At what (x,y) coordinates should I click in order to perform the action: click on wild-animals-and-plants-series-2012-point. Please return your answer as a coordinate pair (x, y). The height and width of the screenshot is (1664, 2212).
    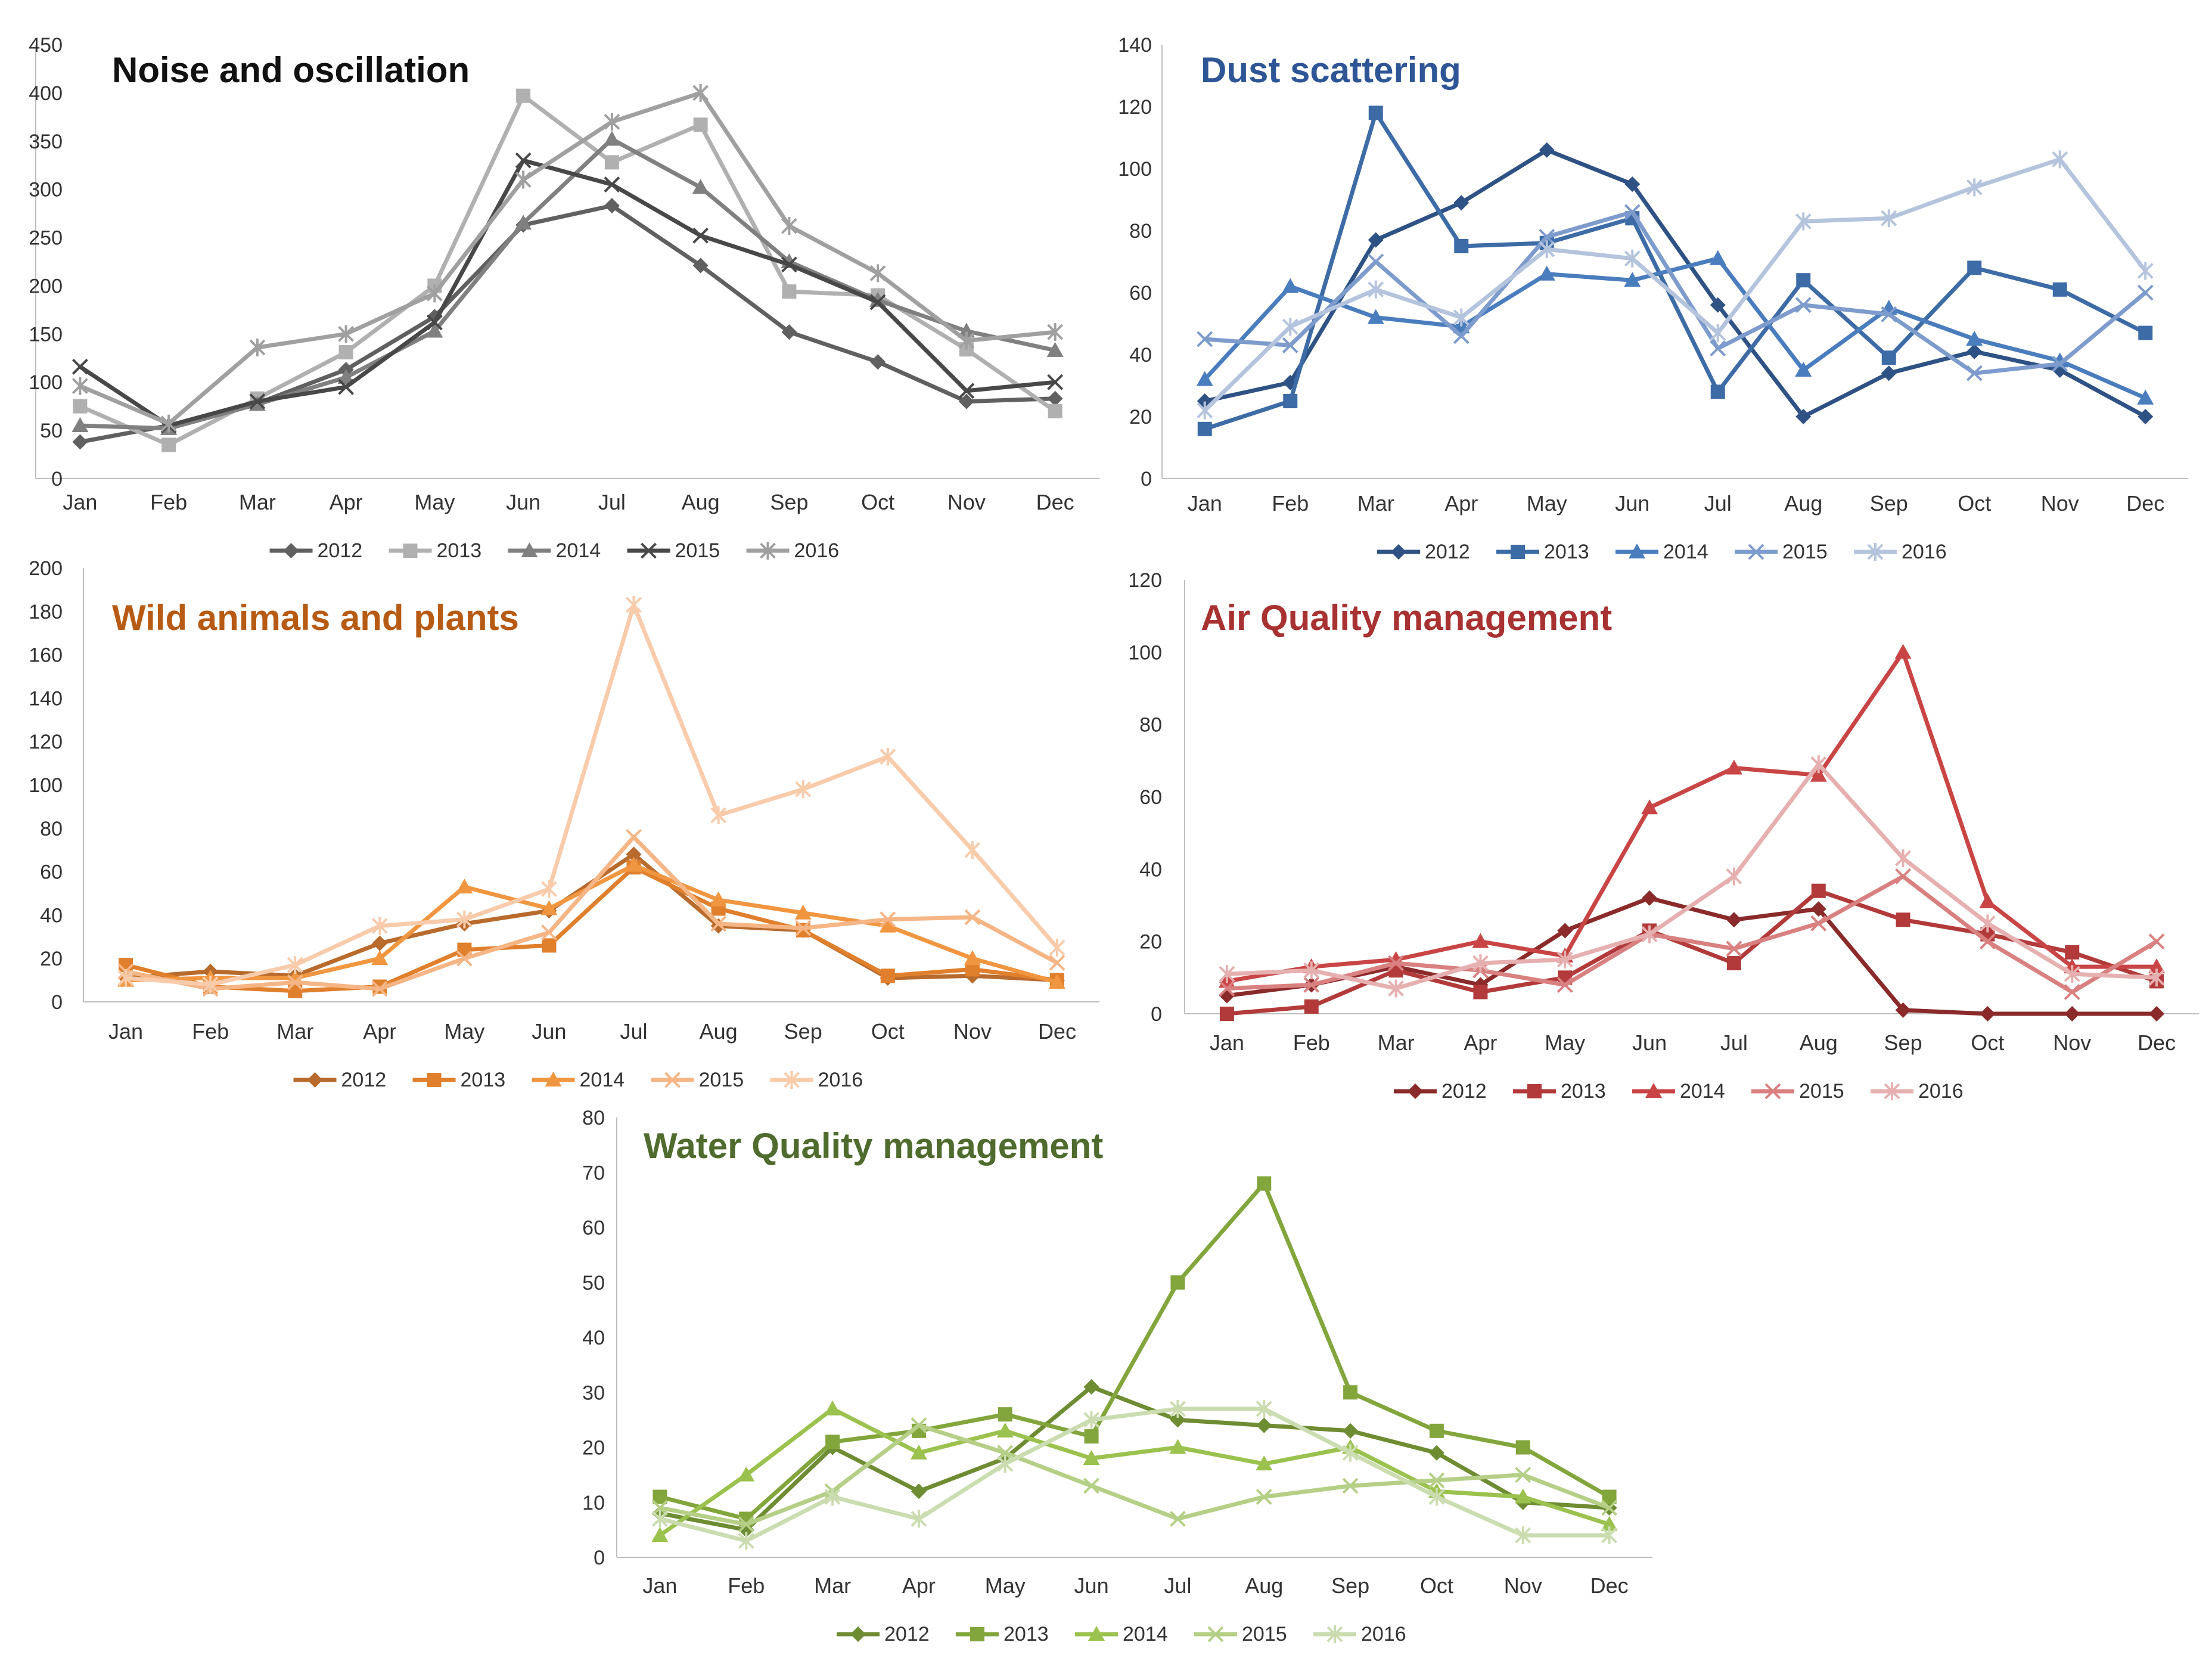
    Looking at the image, I should click on (634, 854).